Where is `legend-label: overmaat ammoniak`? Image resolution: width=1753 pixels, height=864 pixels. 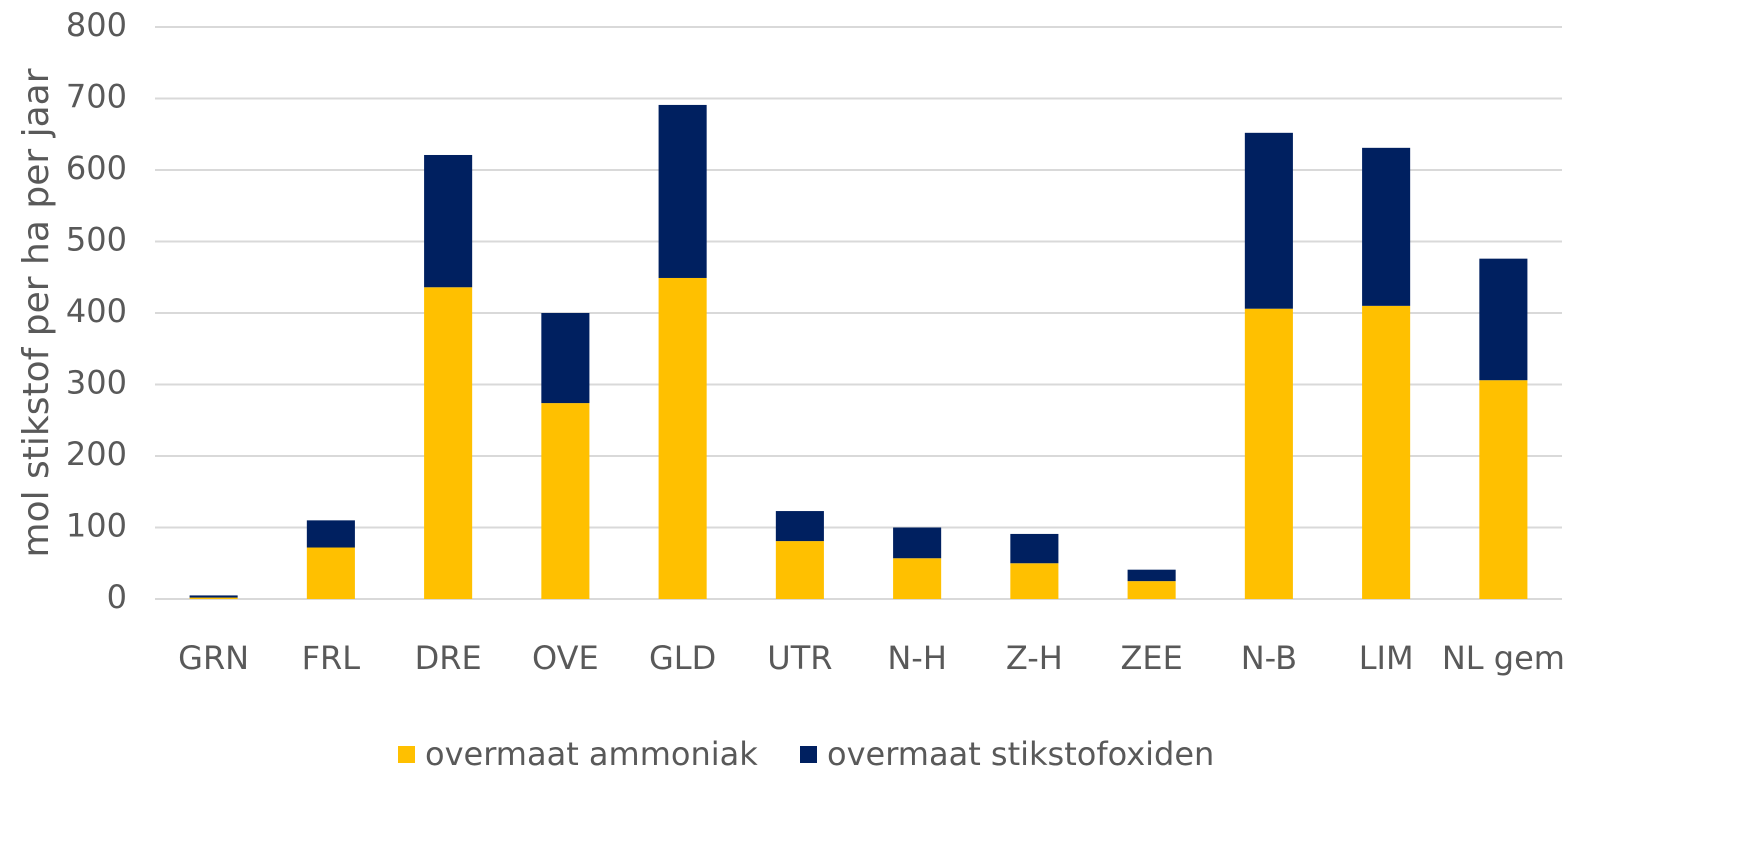 legend-label: overmaat ammoniak is located at coordinates (591, 754).